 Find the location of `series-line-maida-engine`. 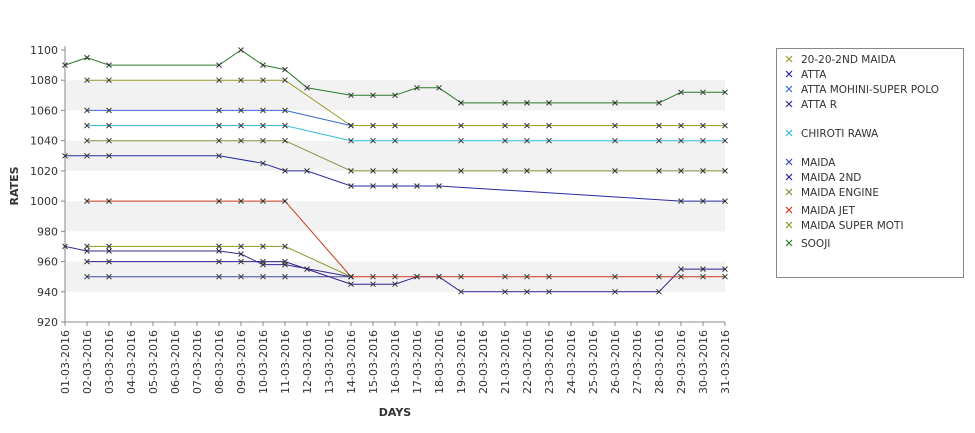

series-line-maida-engine is located at coordinates (406, 156).